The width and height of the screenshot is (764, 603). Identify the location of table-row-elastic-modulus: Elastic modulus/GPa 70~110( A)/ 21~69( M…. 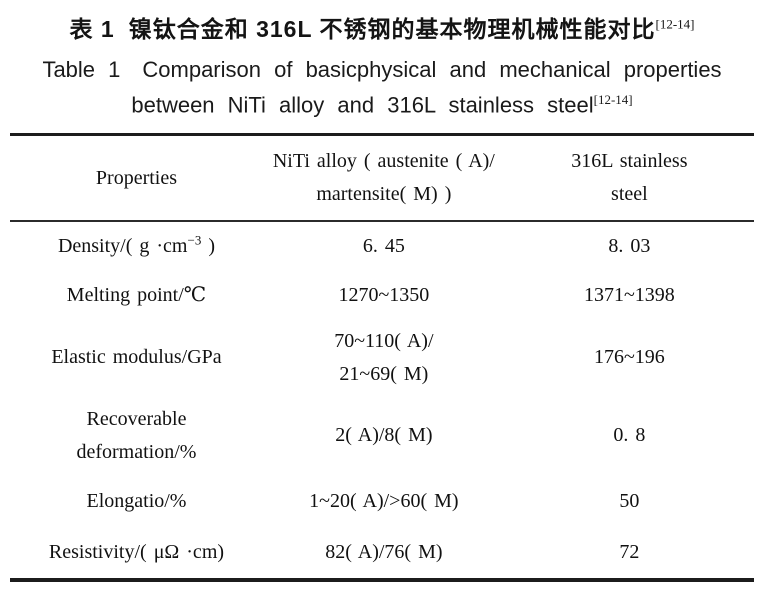
(382, 358).